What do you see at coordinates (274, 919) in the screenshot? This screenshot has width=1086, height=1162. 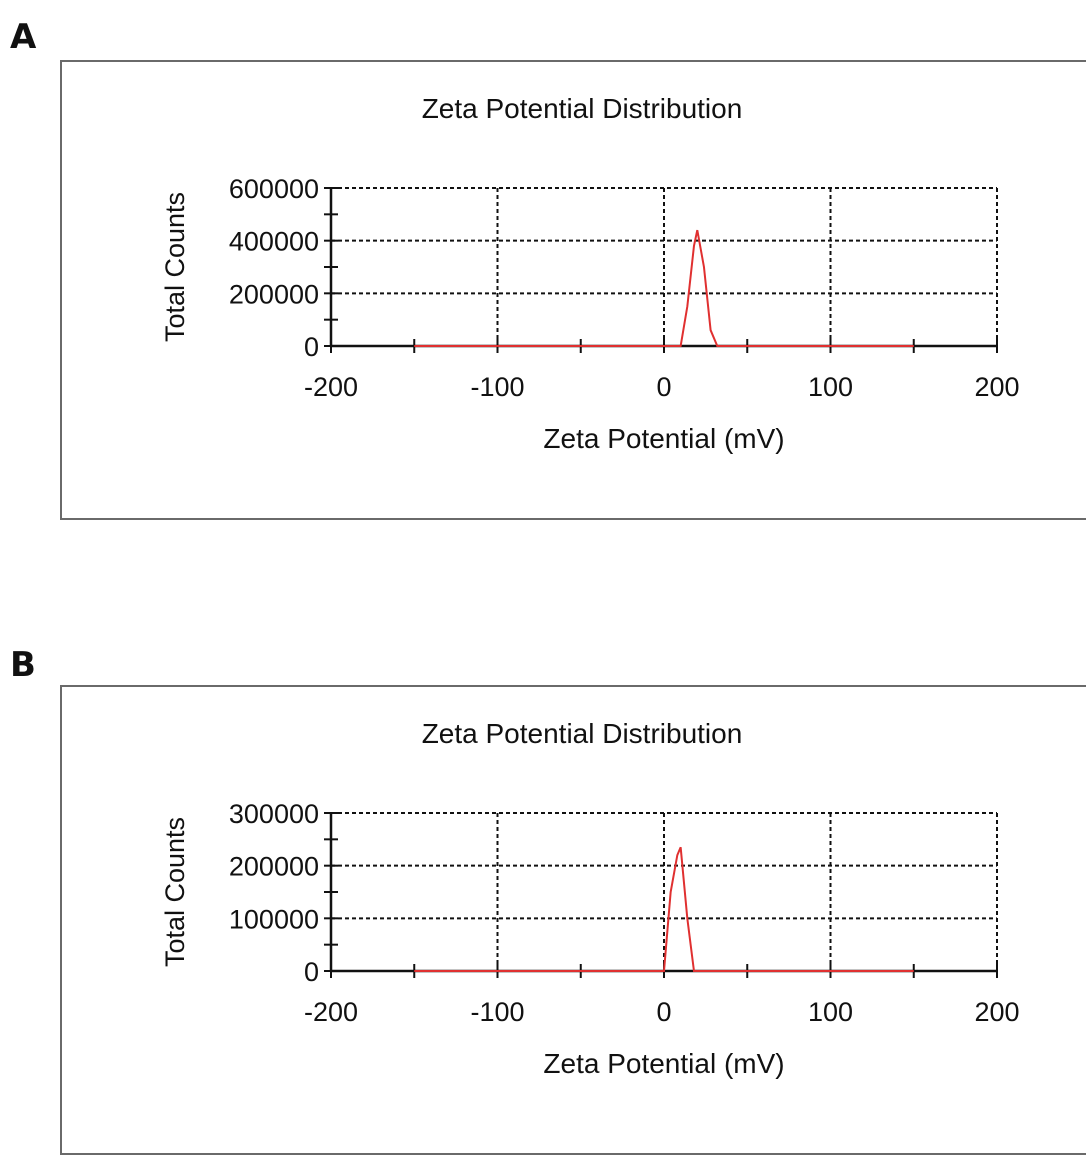 I see `y-tick-label: 100000` at bounding box center [274, 919].